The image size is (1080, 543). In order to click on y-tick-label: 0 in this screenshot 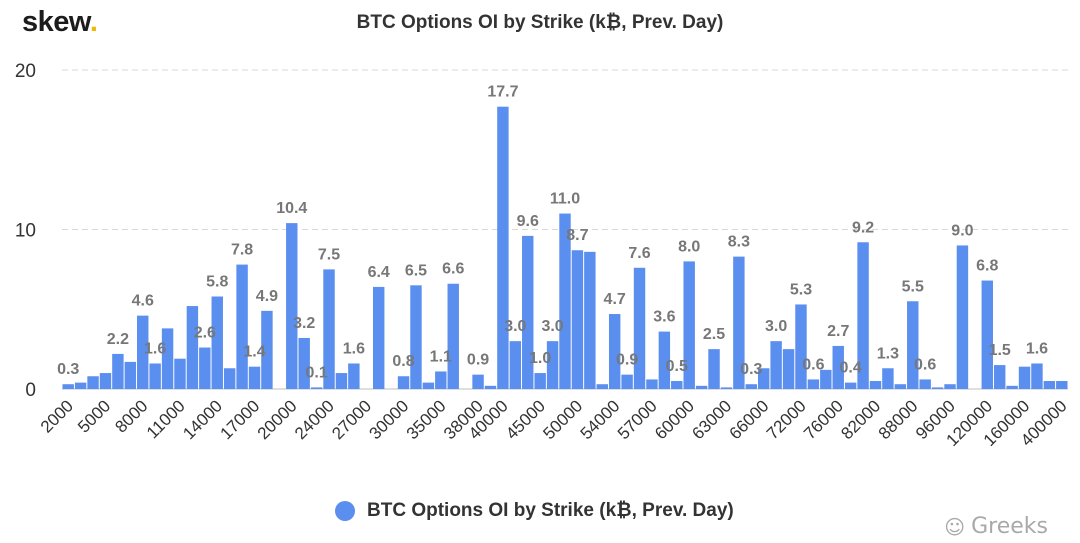, I will do `click(30, 390)`.